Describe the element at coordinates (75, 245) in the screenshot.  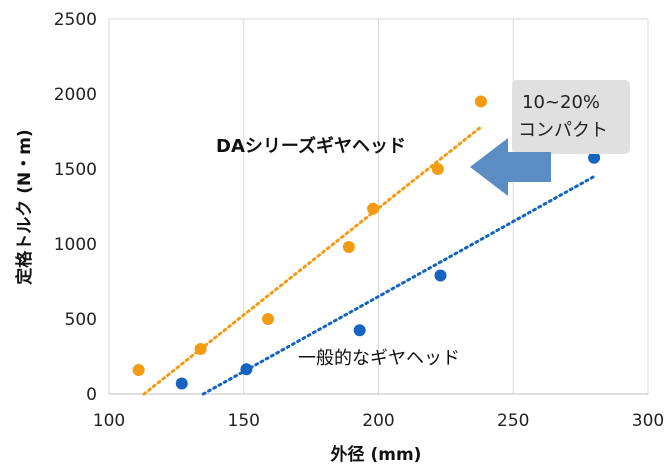
I see `y-tick-1000: 1000` at that location.